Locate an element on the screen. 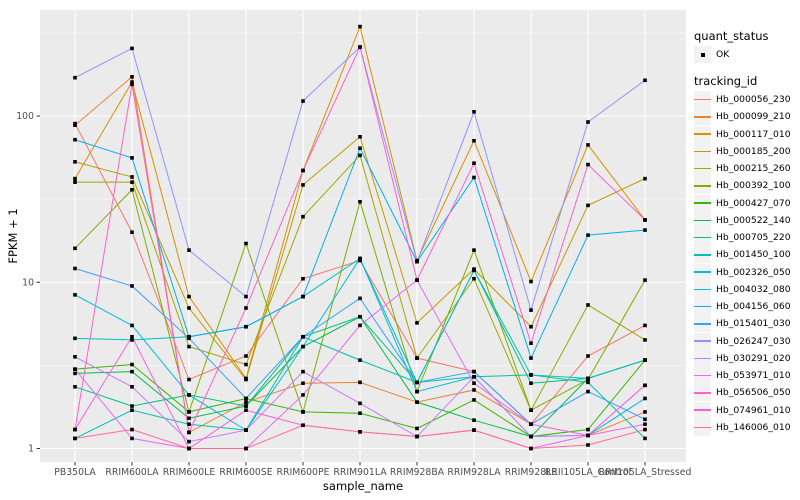 Image resolution: width=800 pixels, height=500 pixels. legend-label: Hb_004156_060 is located at coordinates (753, 307).